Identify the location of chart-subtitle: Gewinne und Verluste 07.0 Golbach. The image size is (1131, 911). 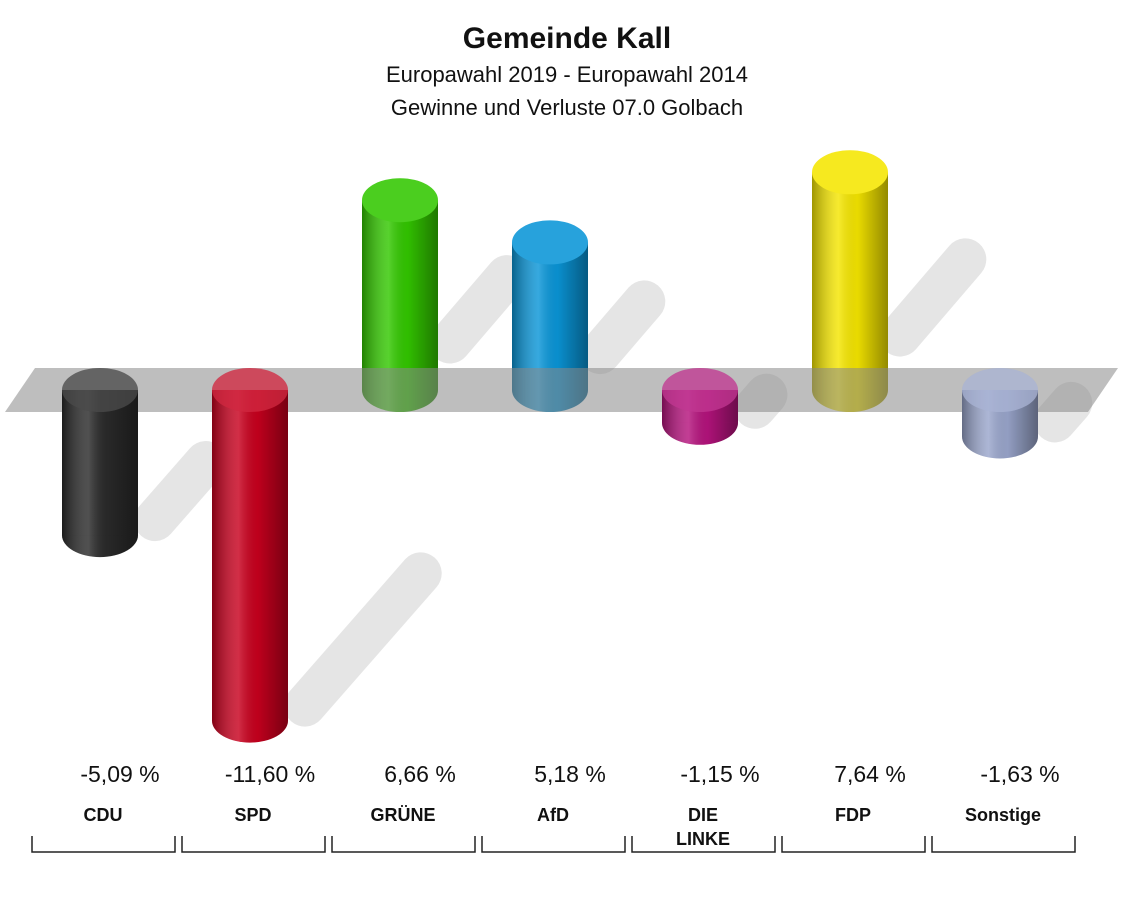
(567, 107).